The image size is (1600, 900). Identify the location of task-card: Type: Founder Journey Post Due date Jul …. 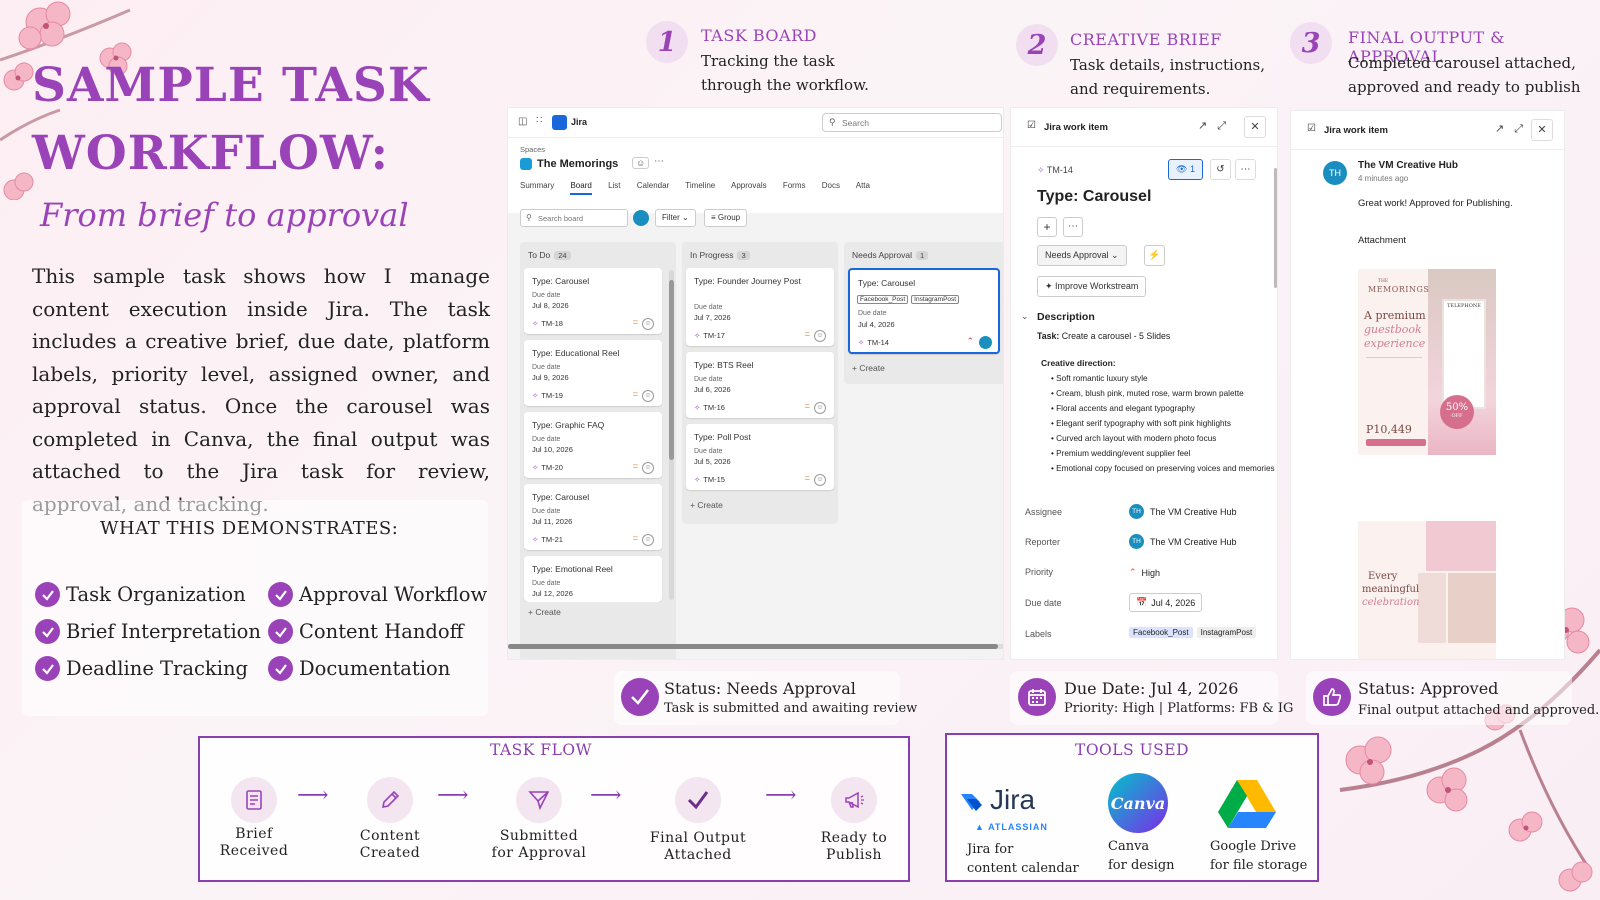
(760, 307).